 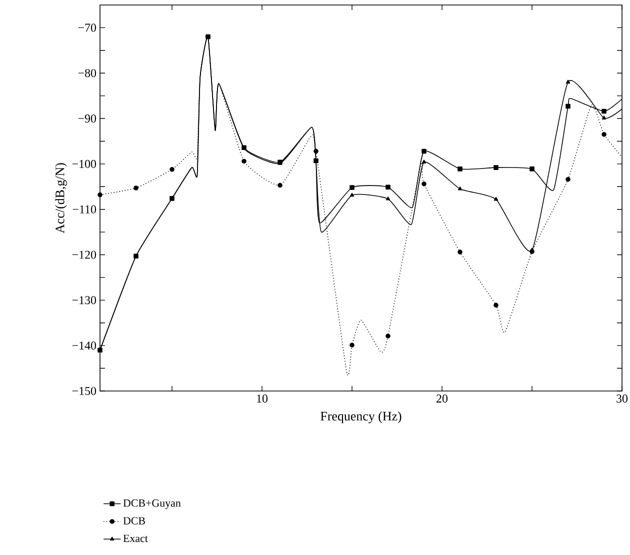 What do you see at coordinates (442, 398) in the screenshot?
I see `x-tick-label: 20` at bounding box center [442, 398].